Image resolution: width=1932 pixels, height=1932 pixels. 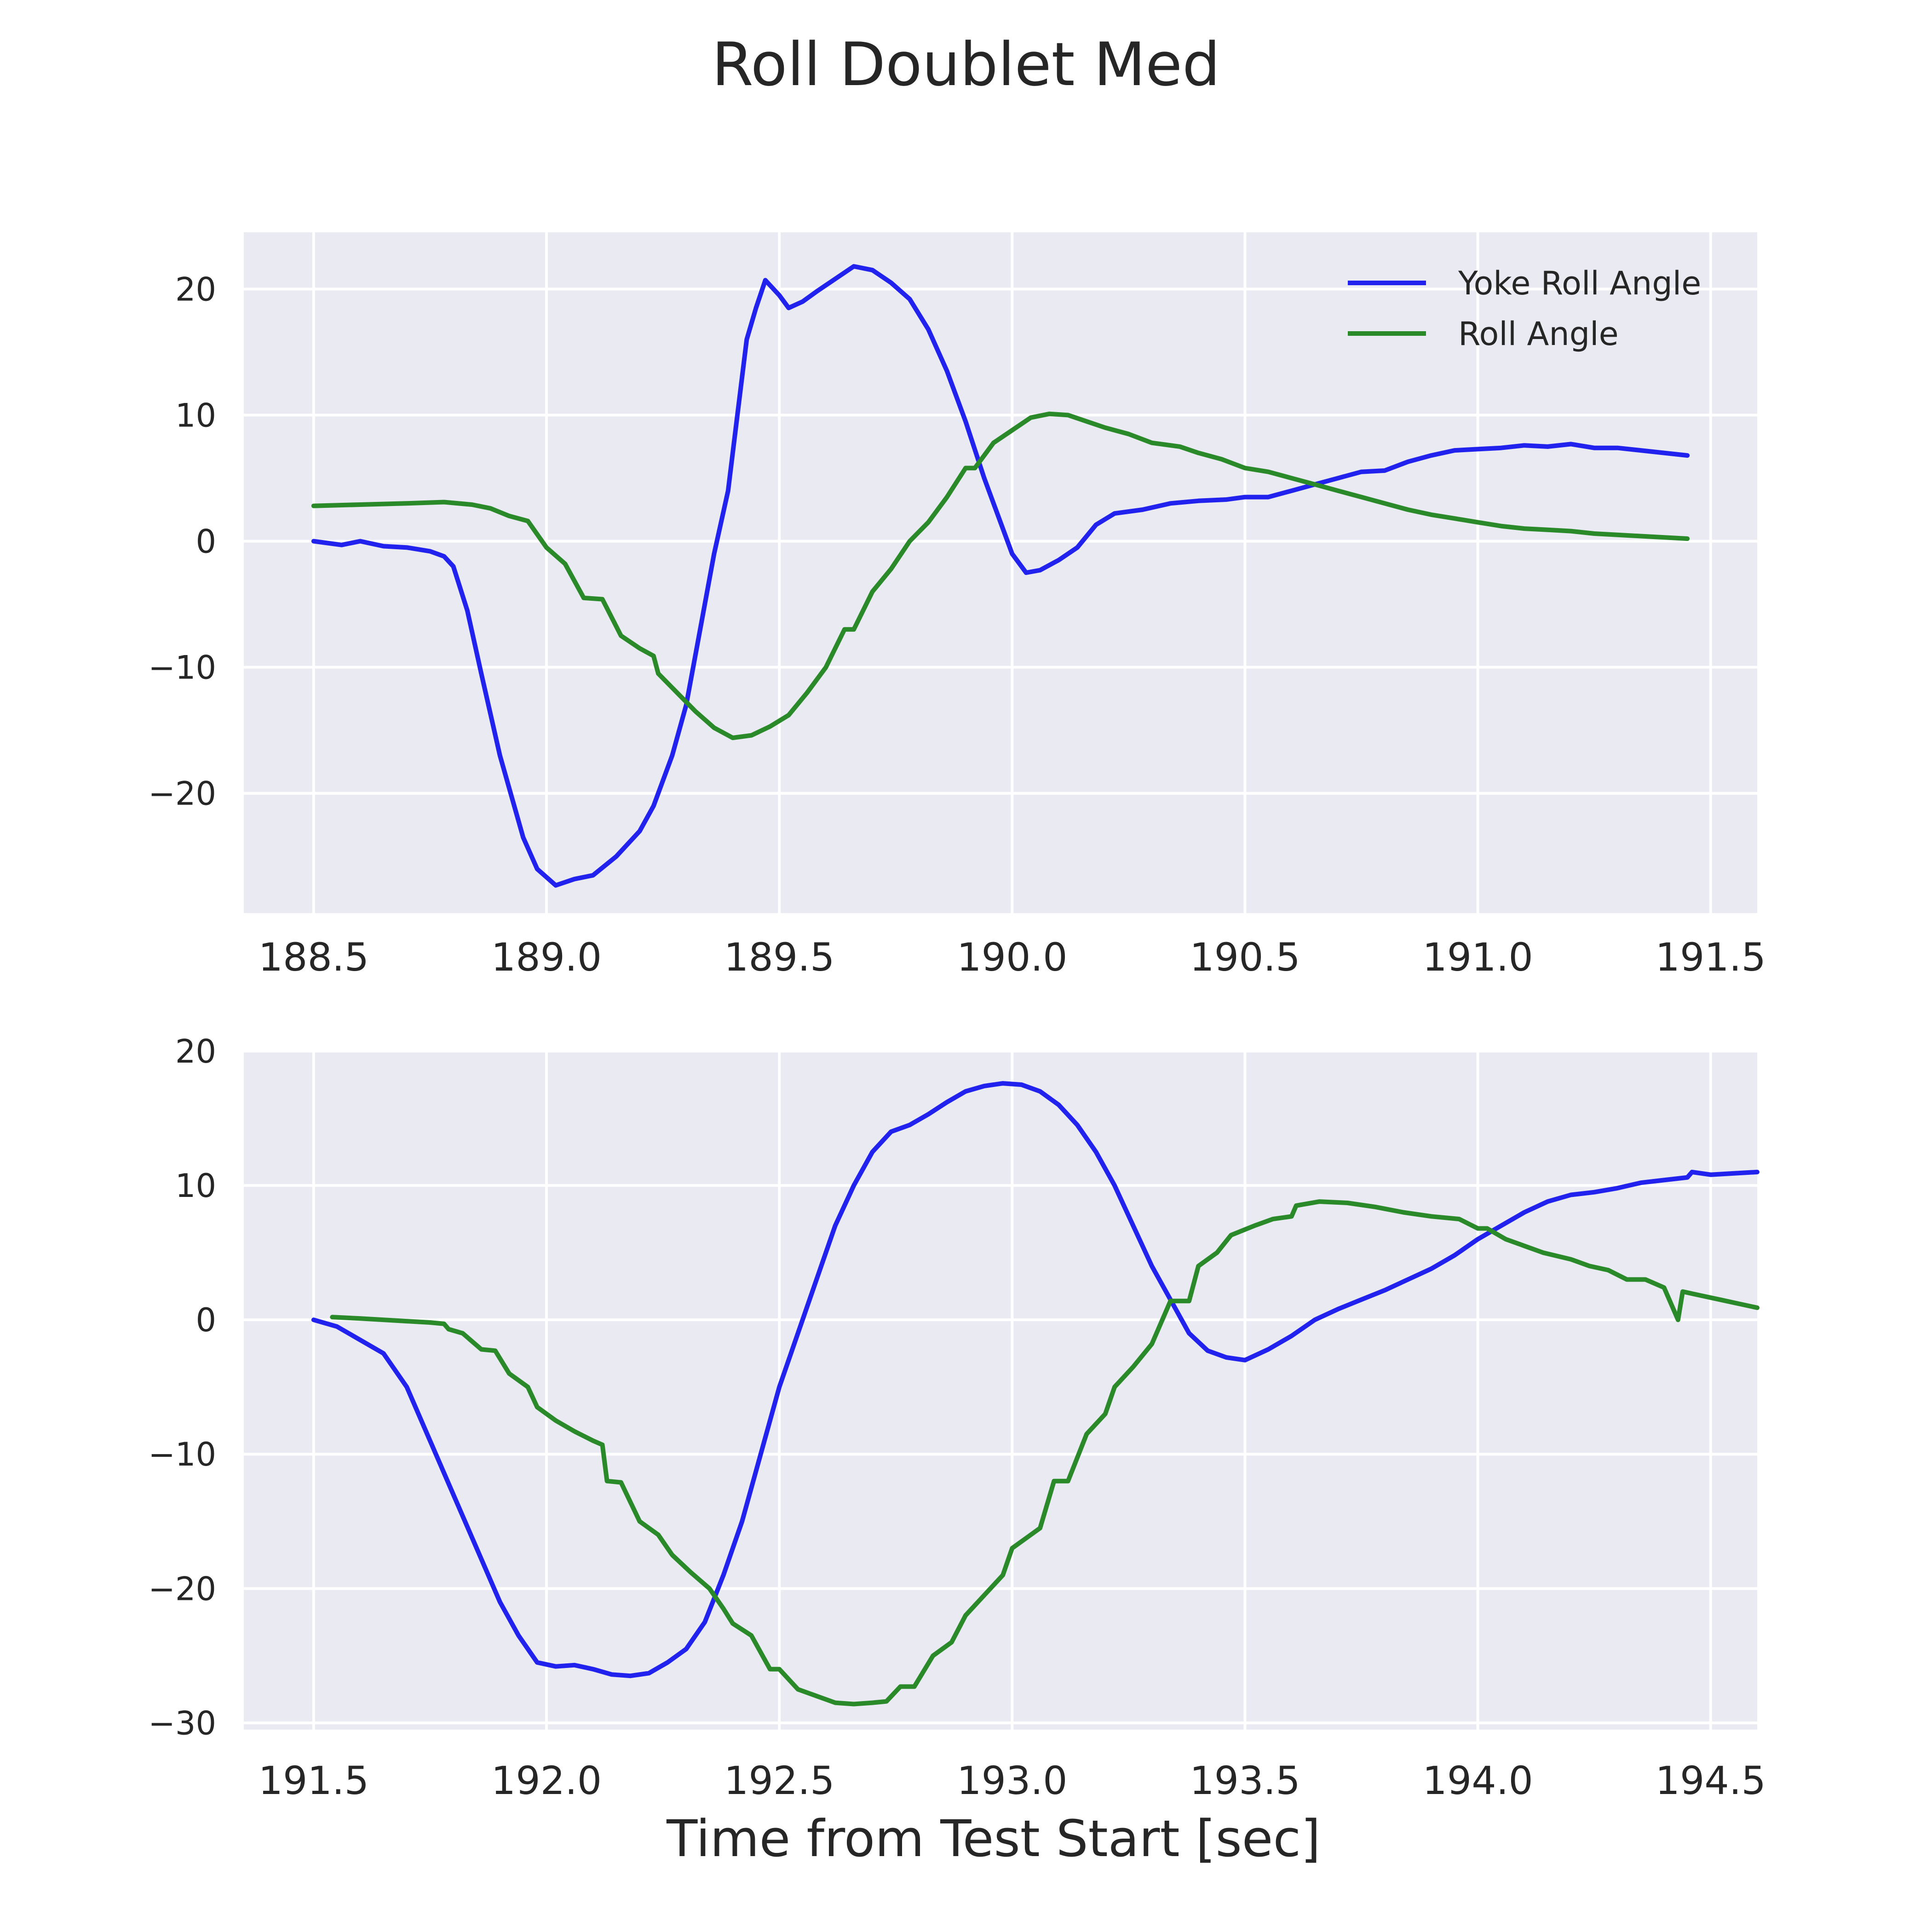 What do you see at coordinates (1245, 1780) in the screenshot?
I see `x-tick-label: 193.5` at bounding box center [1245, 1780].